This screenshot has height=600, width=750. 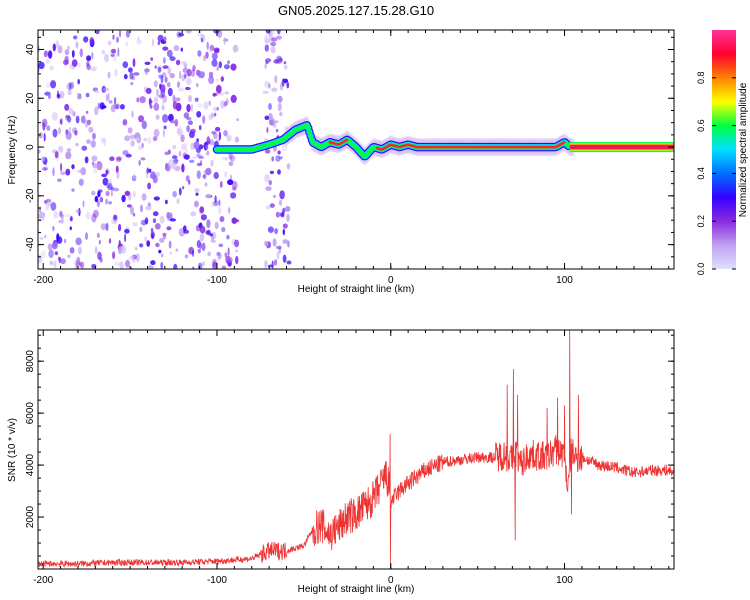 What do you see at coordinates (724, 149) in the screenshot?
I see `colorbar-gradient` at bounding box center [724, 149].